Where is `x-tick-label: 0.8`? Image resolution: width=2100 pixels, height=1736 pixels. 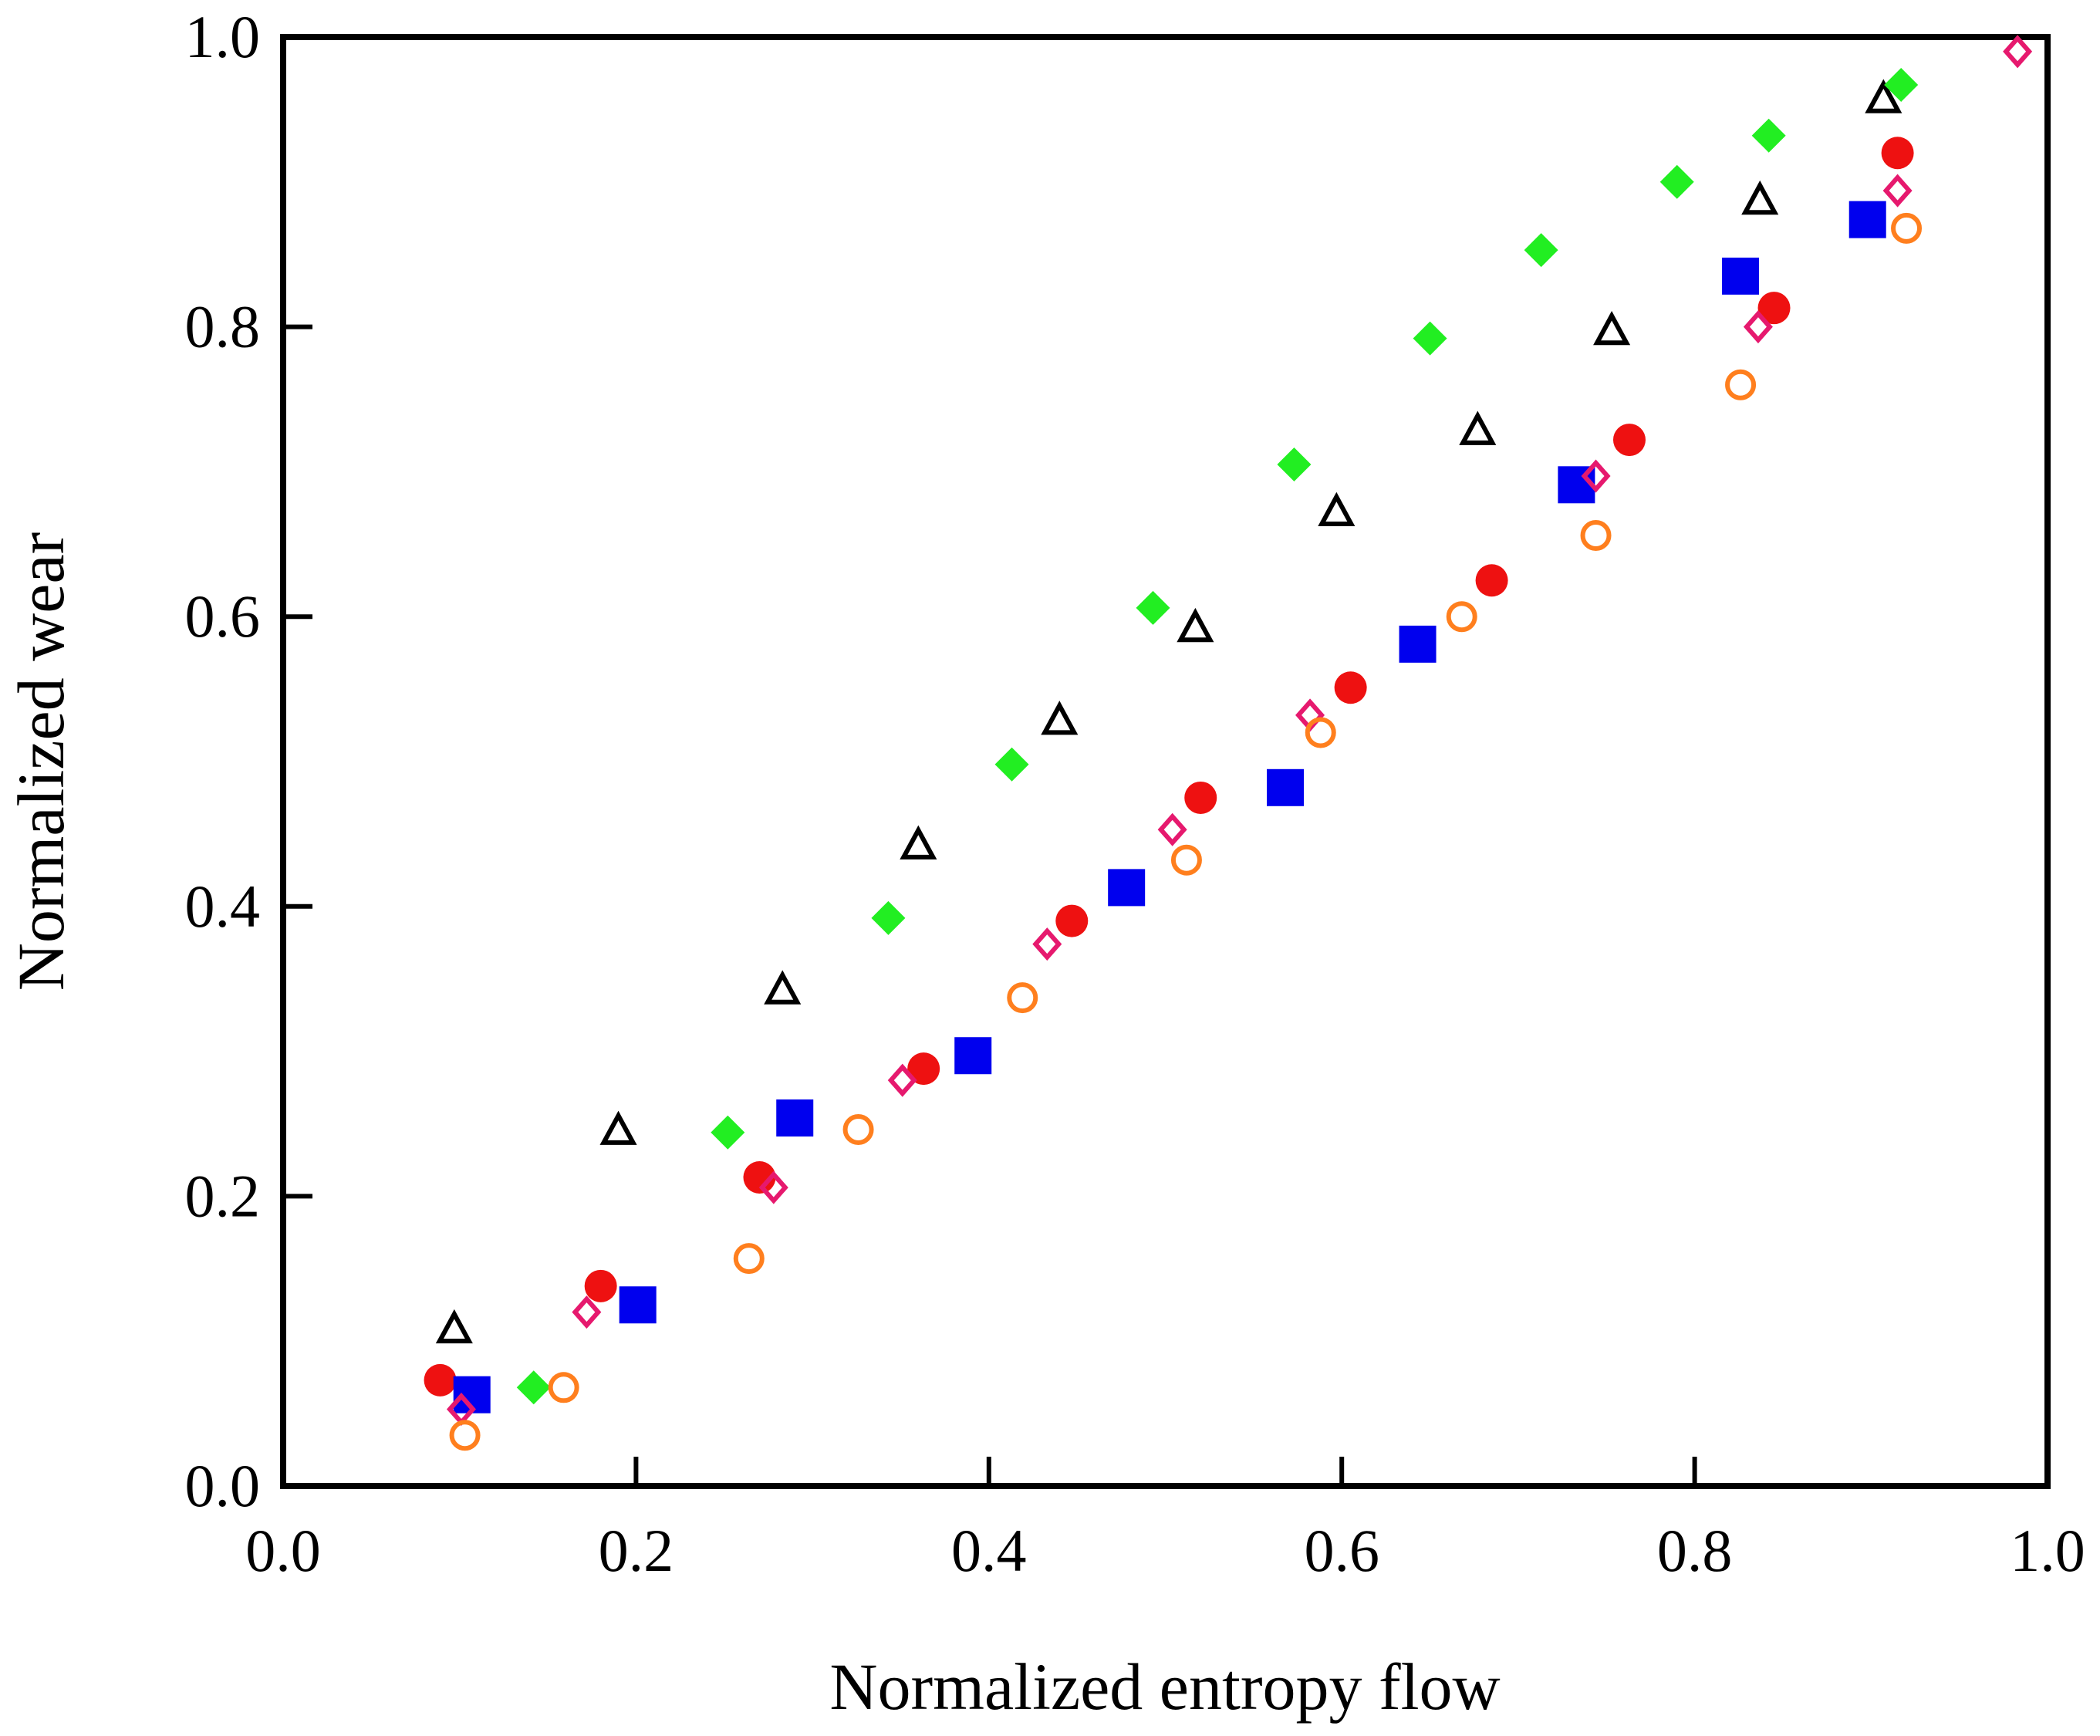 x-tick-label: 0.8 is located at coordinates (1695, 1550).